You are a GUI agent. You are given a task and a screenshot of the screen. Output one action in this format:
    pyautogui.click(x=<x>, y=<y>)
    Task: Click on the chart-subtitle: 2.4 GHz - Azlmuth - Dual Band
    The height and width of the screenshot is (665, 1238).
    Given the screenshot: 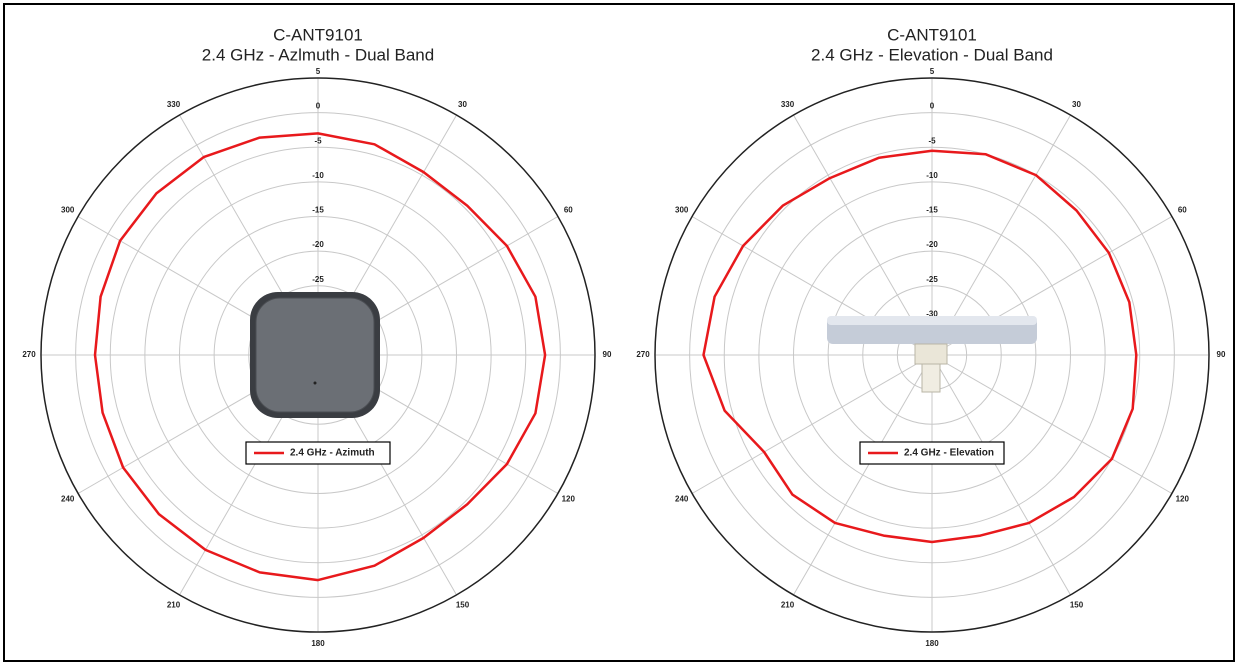 What is the action you would take?
    pyautogui.click(x=318, y=54)
    